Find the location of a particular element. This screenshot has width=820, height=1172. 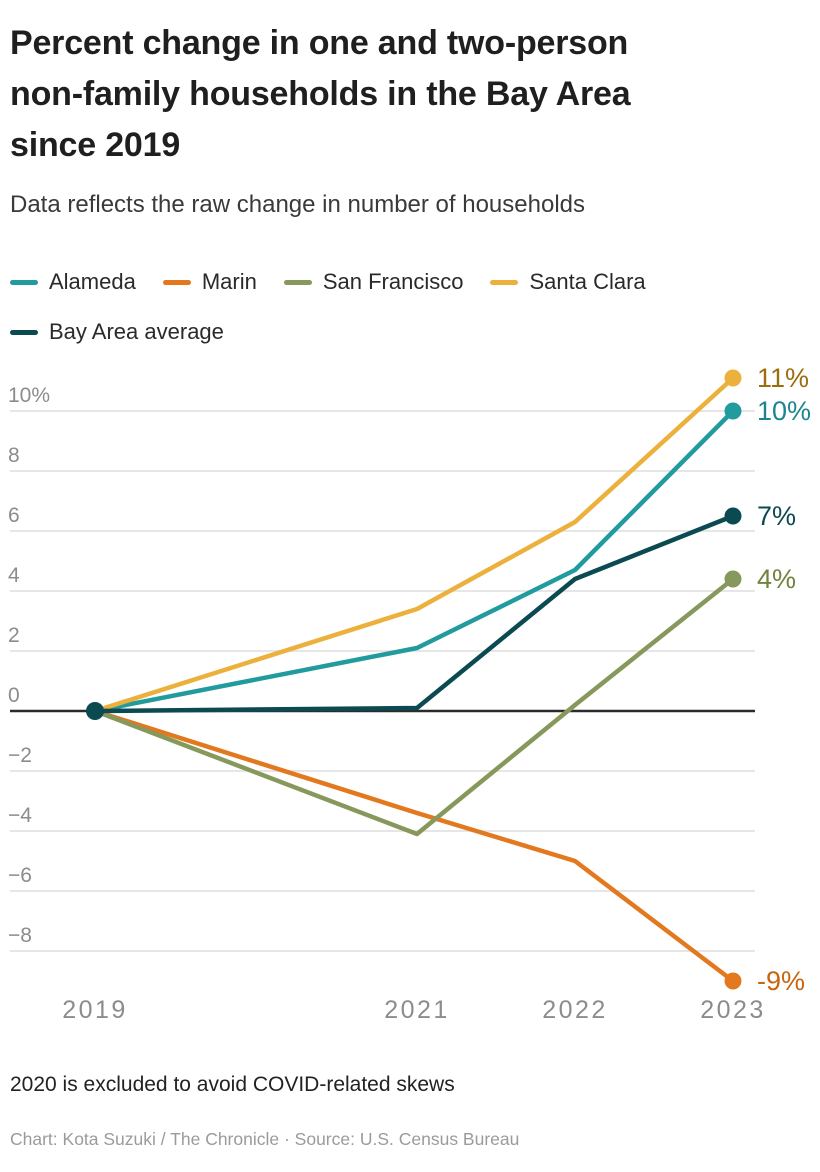

series-end-label-marin: -9% is located at coordinates (781, 981).